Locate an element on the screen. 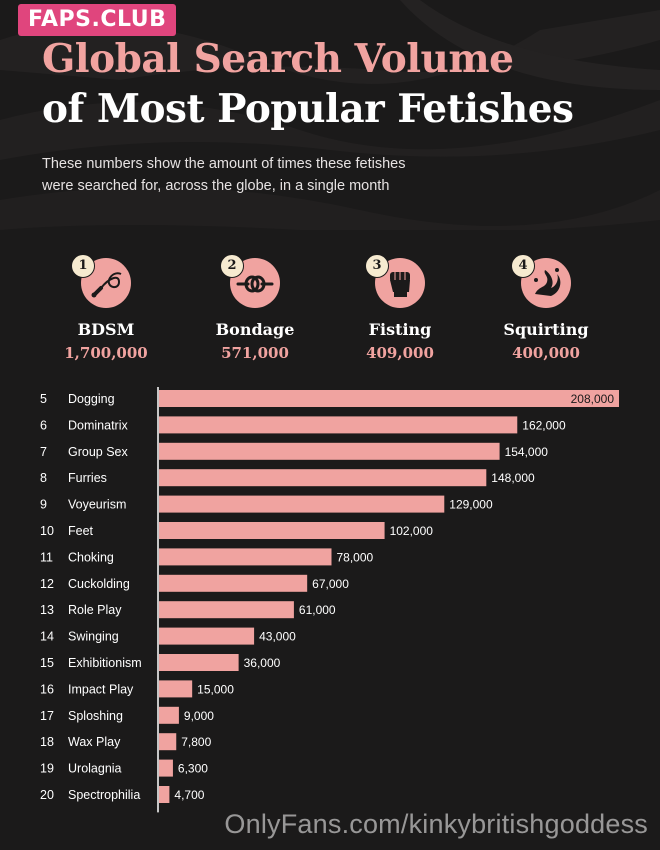  watermark: OnlyFans.com/kinkybritishgoddess is located at coordinates (436, 824).